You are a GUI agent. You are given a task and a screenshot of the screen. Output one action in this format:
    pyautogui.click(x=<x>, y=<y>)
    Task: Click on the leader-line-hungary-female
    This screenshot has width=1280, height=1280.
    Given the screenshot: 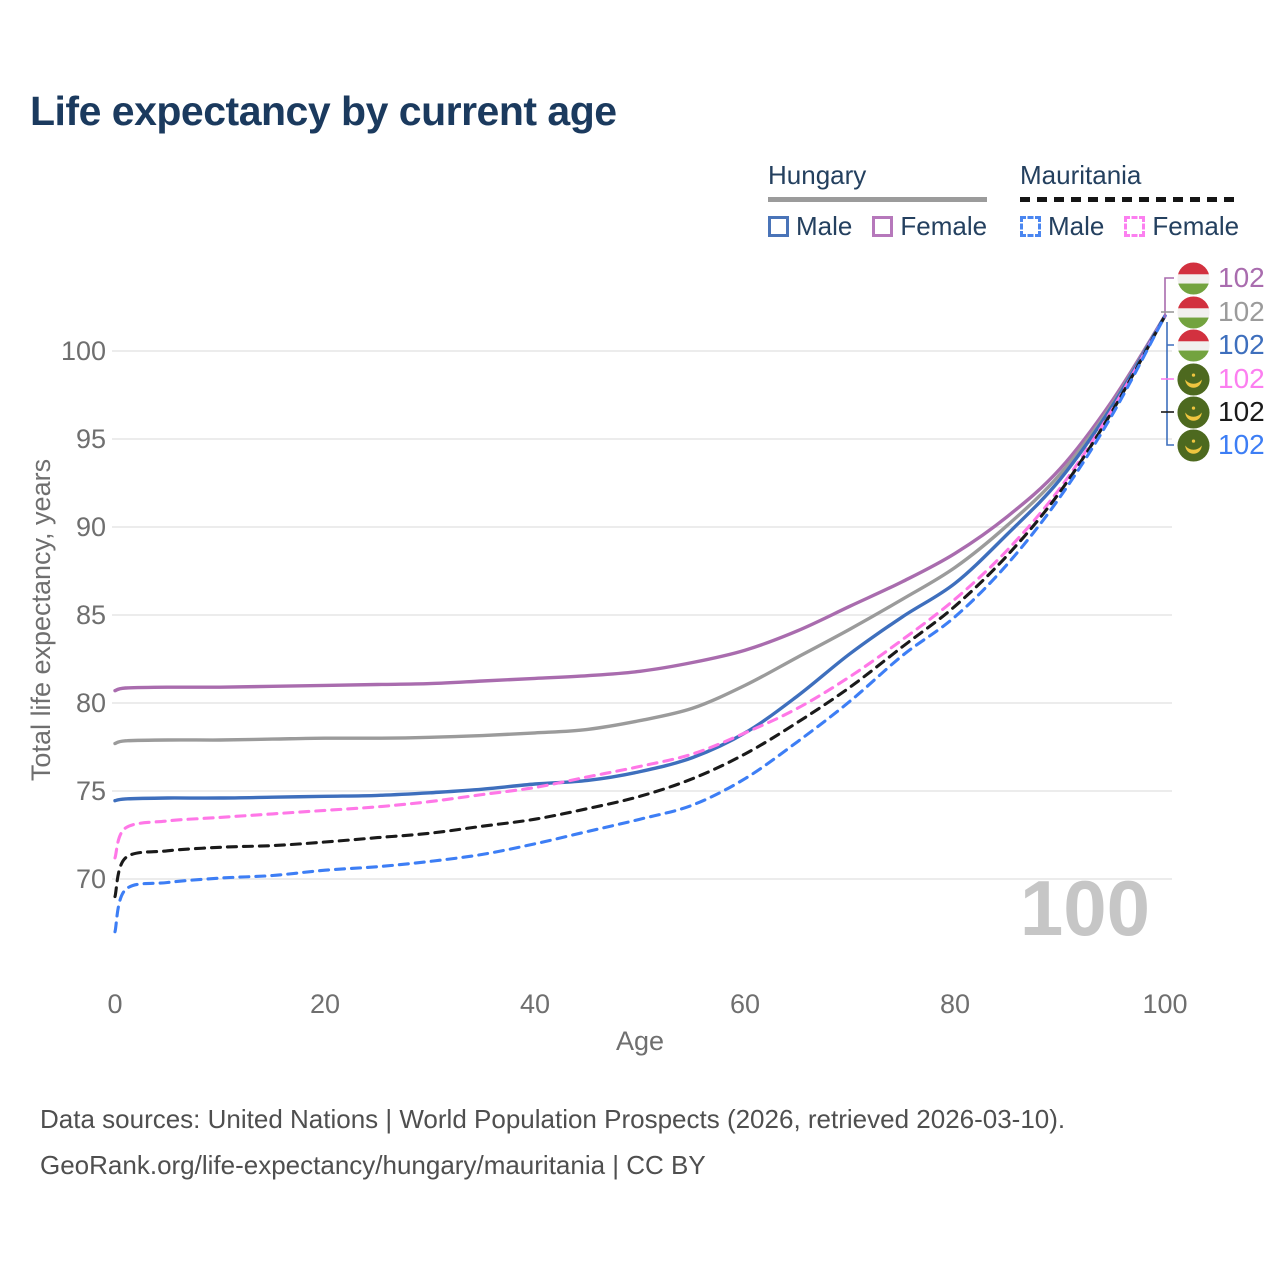 What is the action you would take?
    pyautogui.click(x=1169, y=297)
    